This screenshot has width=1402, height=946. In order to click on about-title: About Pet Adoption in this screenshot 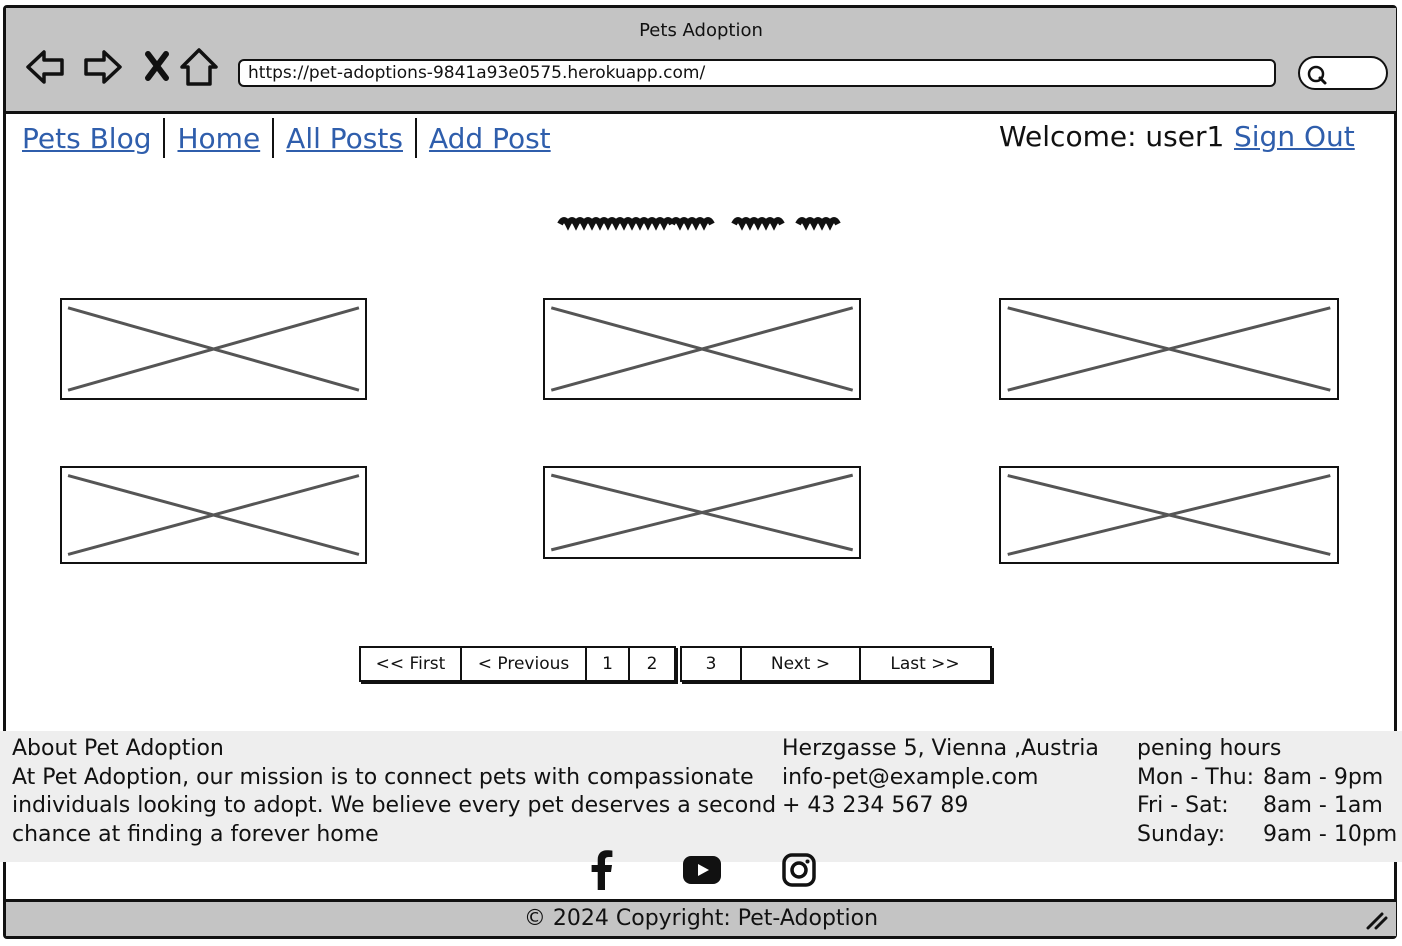, I will do `click(118, 748)`.